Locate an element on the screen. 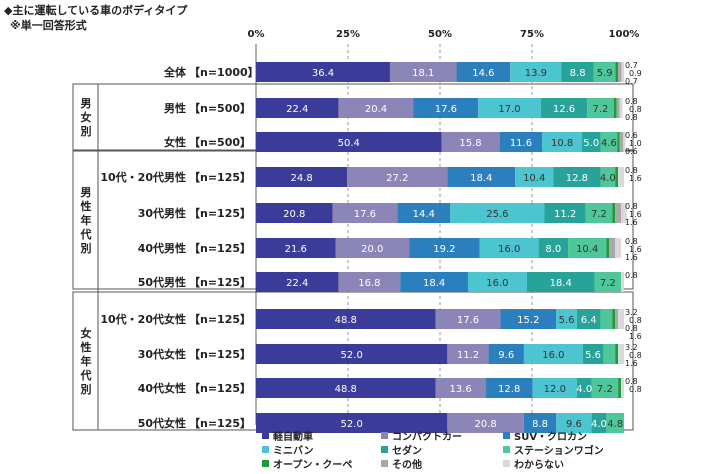  data-label: 21.6 is located at coordinates (296, 249).